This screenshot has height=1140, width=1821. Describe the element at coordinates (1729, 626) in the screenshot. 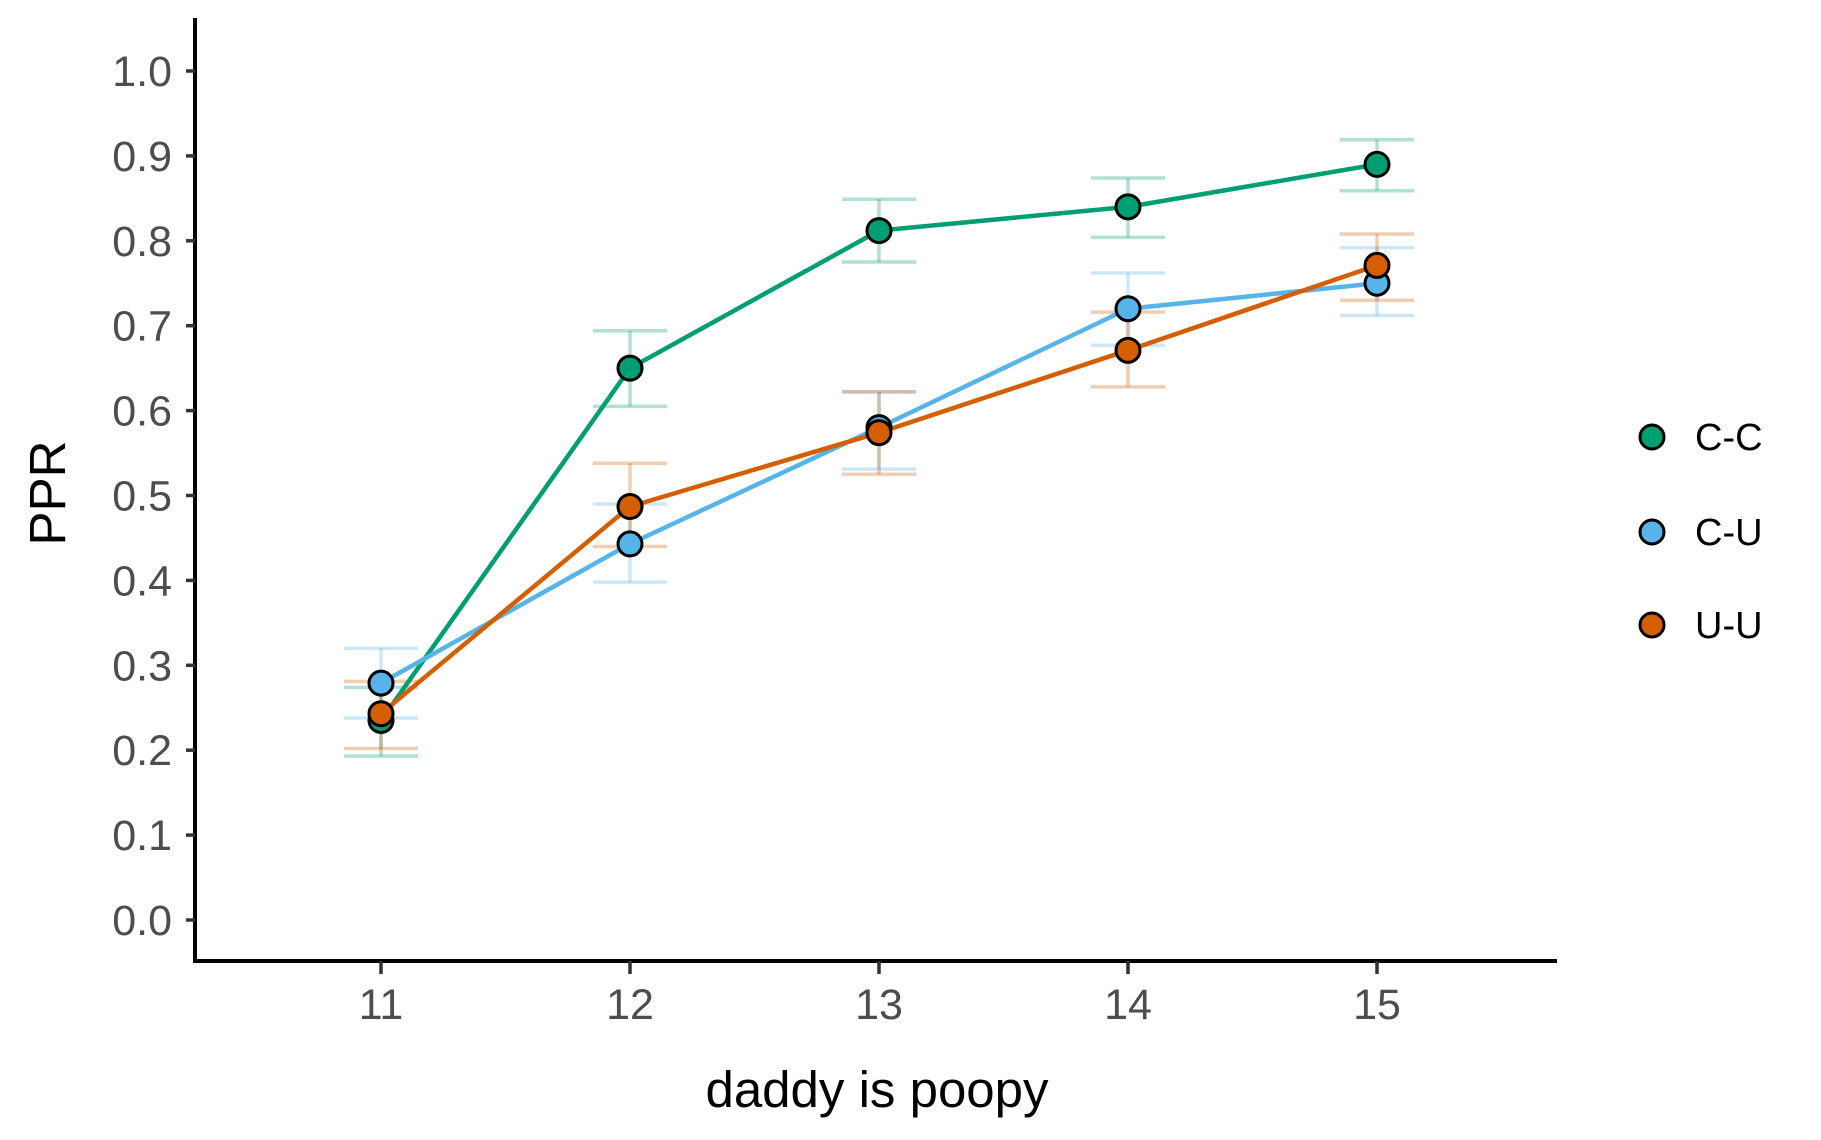

I see `legend-label-U-U: U-U` at that location.